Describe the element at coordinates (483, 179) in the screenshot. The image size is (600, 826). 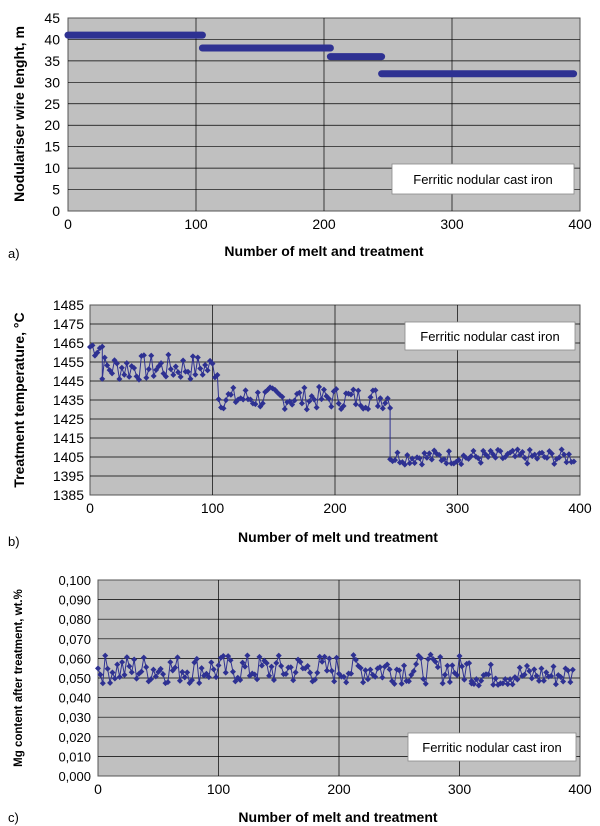
I see `chart-a-annotation-box` at that location.